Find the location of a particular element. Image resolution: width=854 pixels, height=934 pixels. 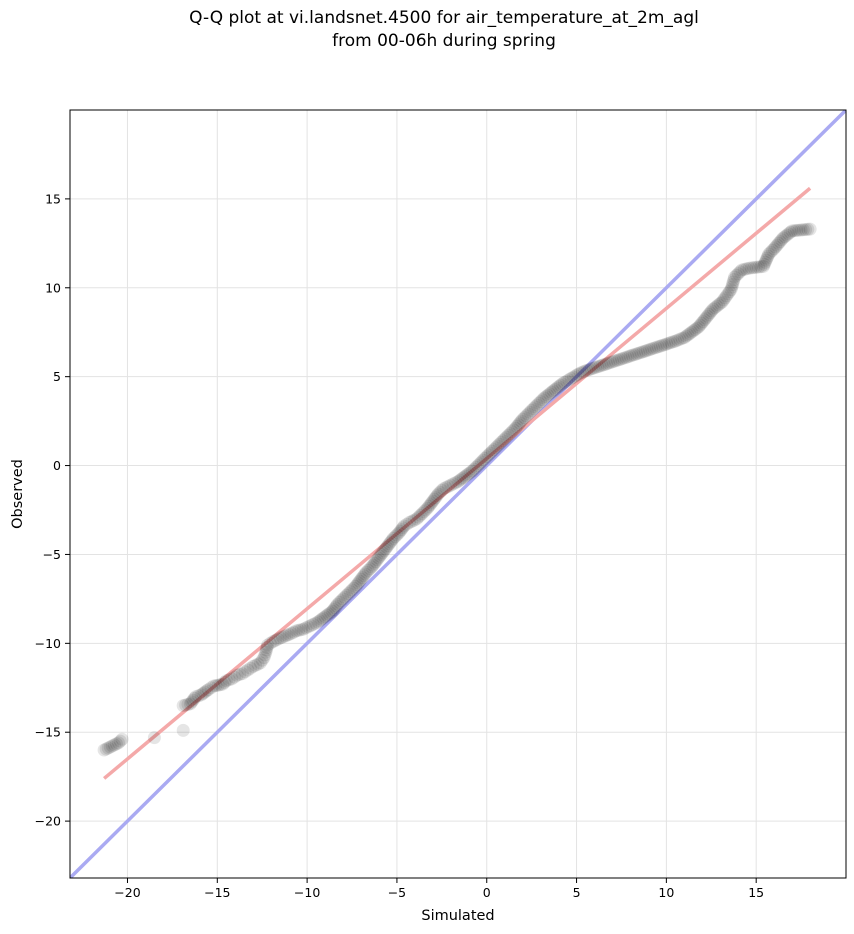

y-tick-label: 10 is located at coordinates (53, 287).